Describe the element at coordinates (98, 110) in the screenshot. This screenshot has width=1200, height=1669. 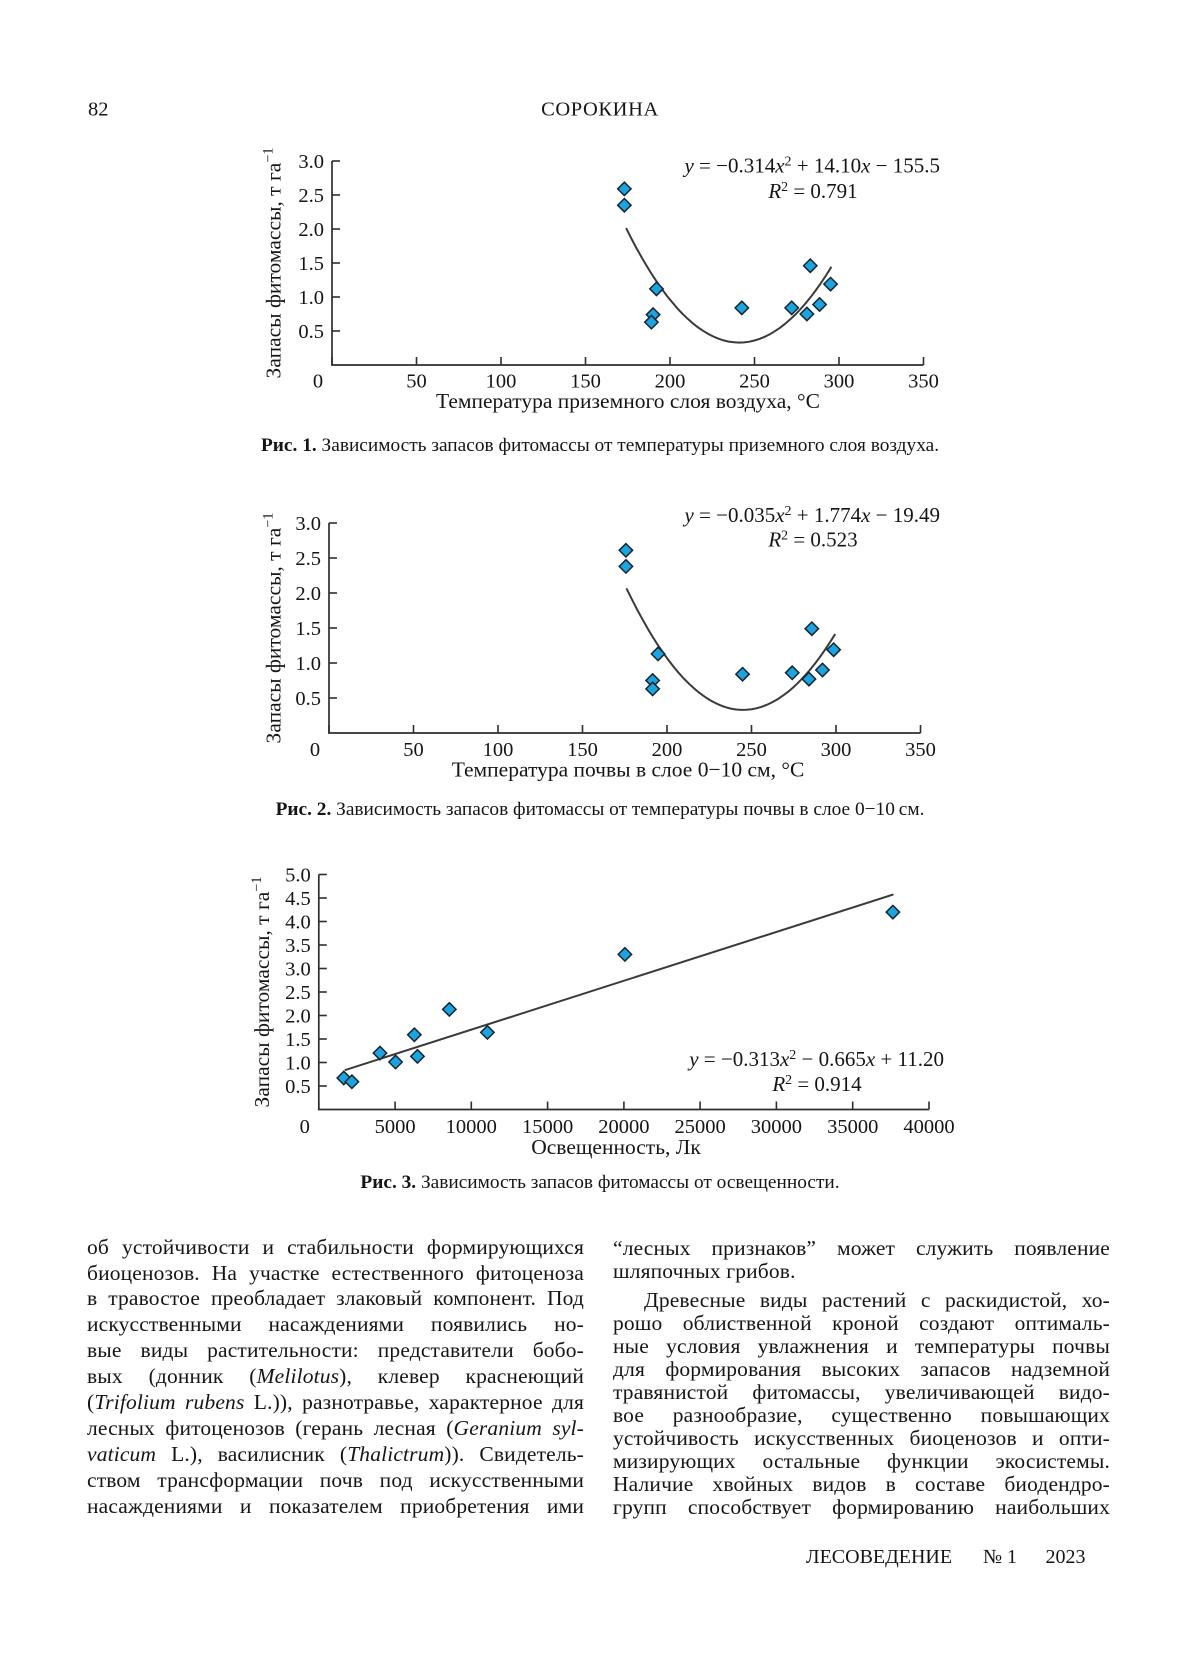
I see `svg-text: 82` at that location.